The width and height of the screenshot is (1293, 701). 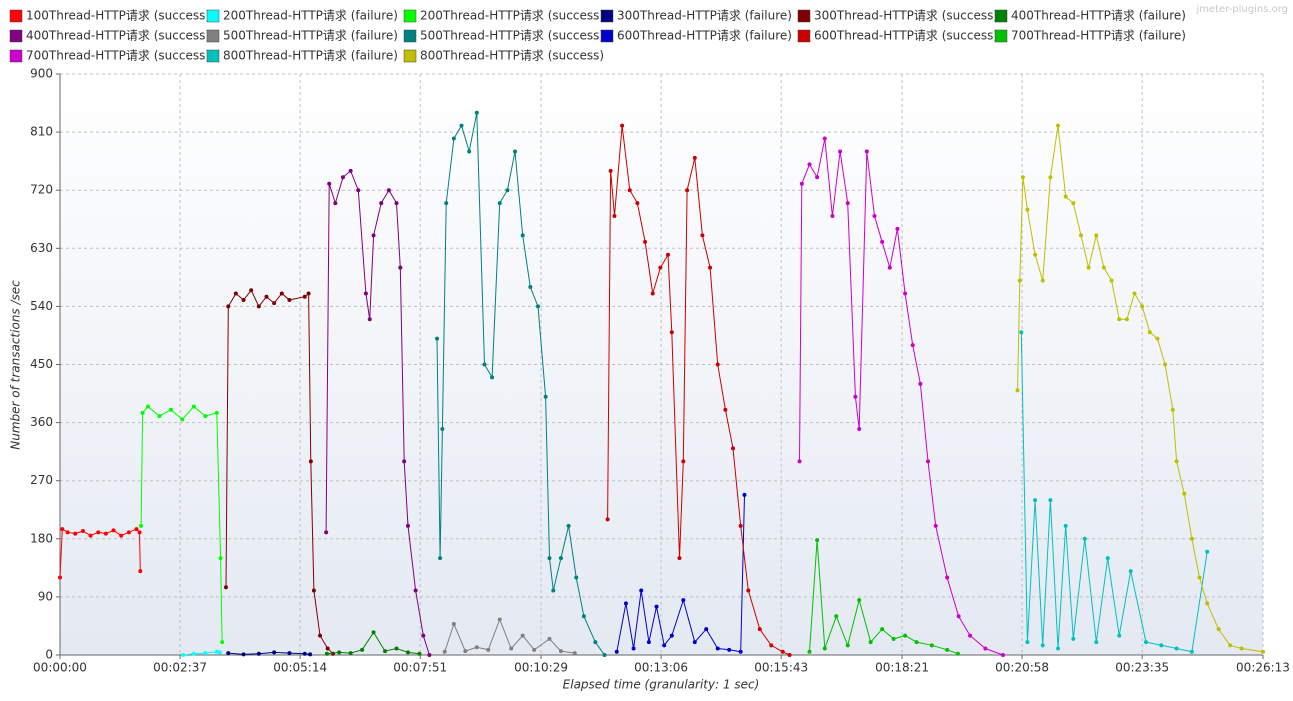 What do you see at coordinates (1241, 9) in the screenshot?
I see `watermark: jmeter-plugins.org` at bounding box center [1241, 9].